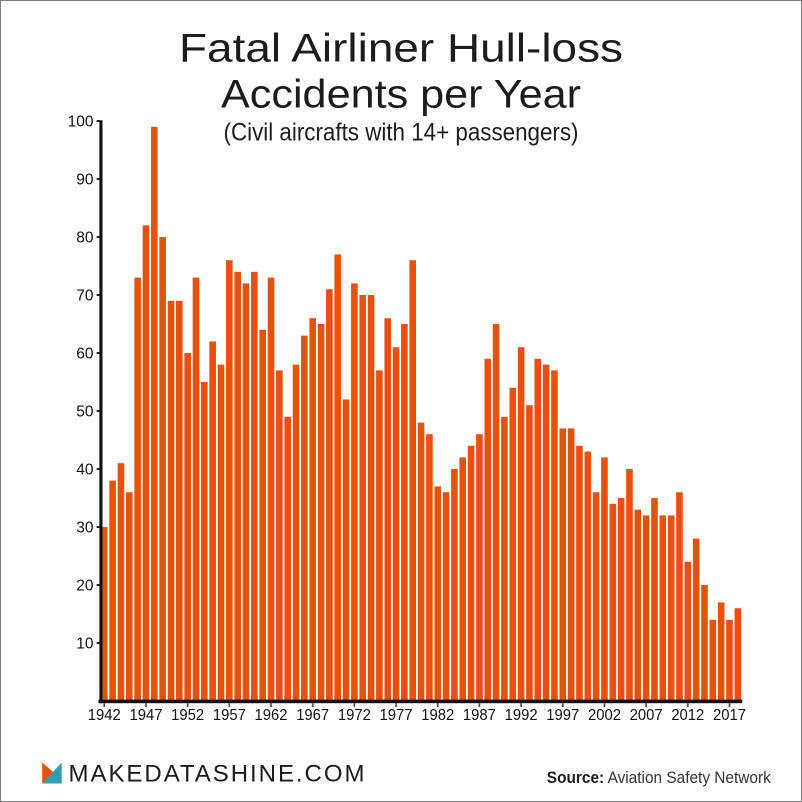  Describe the element at coordinates (354, 715) in the screenshot. I see `svg-text: 1972` at that location.